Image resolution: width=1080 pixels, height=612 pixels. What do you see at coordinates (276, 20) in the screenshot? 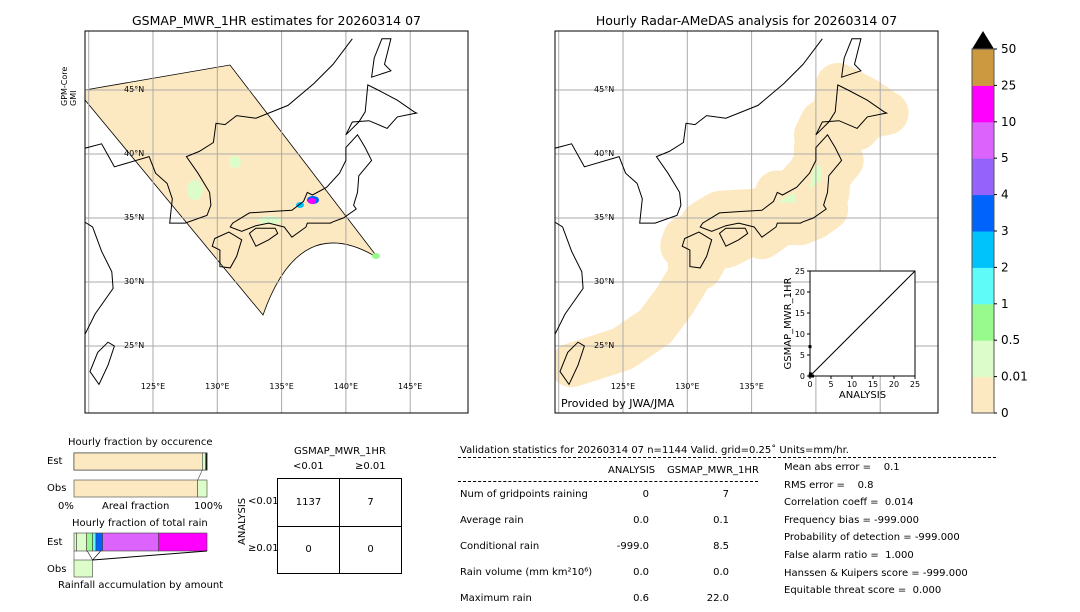
I see `left-map-title: GSMAP_MWR_1HR estimates for 20260314 07` at bounding box center [276, 20].